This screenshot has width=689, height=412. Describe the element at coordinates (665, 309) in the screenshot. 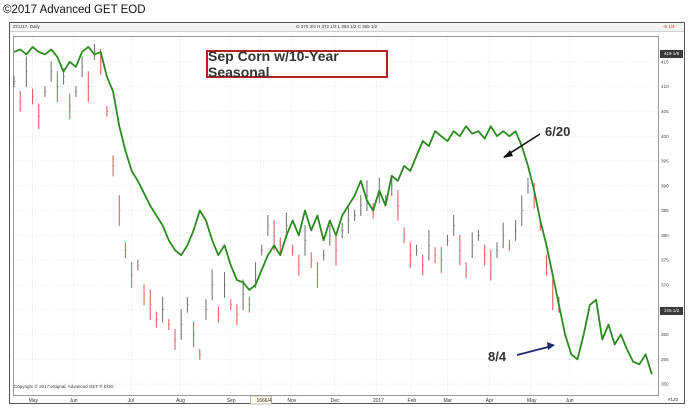

I see `y-tick-label: 365` at that location.